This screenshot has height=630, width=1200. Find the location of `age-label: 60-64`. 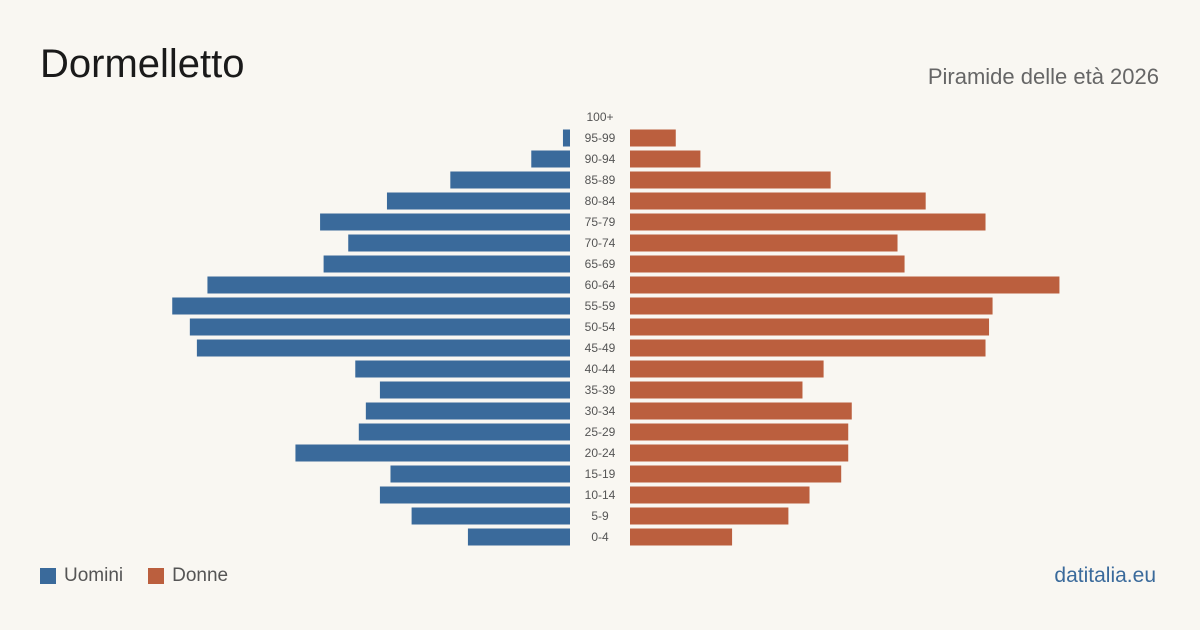

age-label: 60-64 is located at coordinates (600, 285).